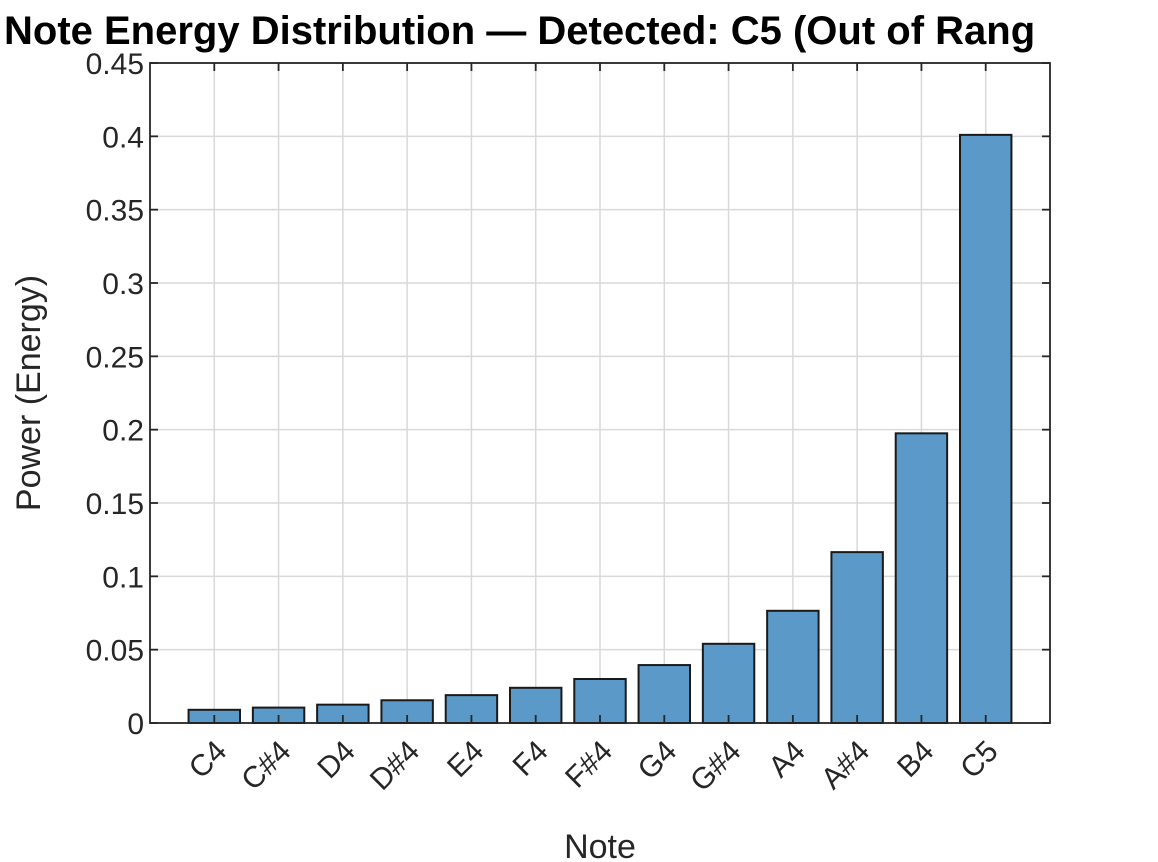 This screenshot has height=862, width=1158. What do you see at coordinates (857, 638) in the screenshot?
I see `bar-a-sharp4` at bounding box center [857, 638].